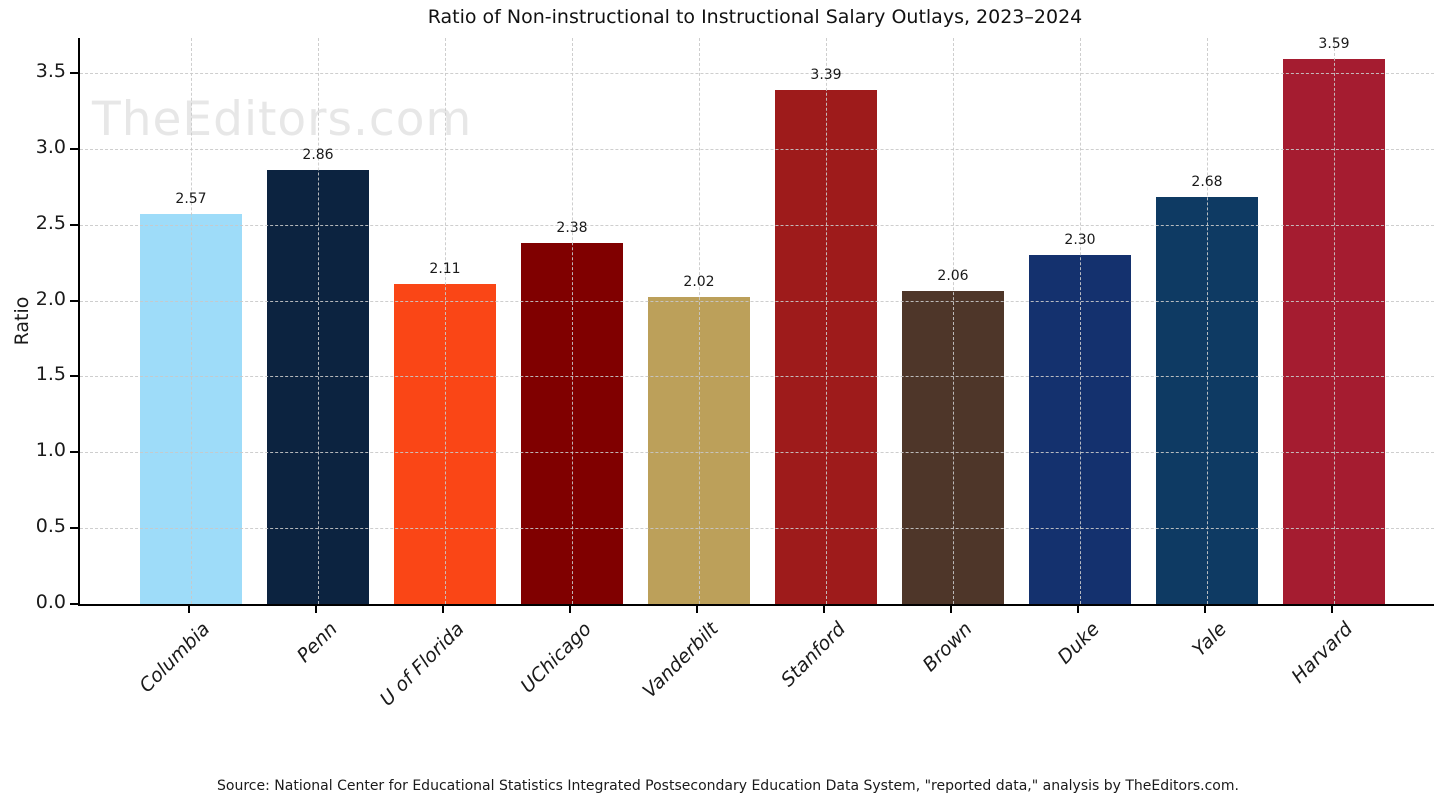  I want to click on bar-value-label: 2.02, so click(699, 282).